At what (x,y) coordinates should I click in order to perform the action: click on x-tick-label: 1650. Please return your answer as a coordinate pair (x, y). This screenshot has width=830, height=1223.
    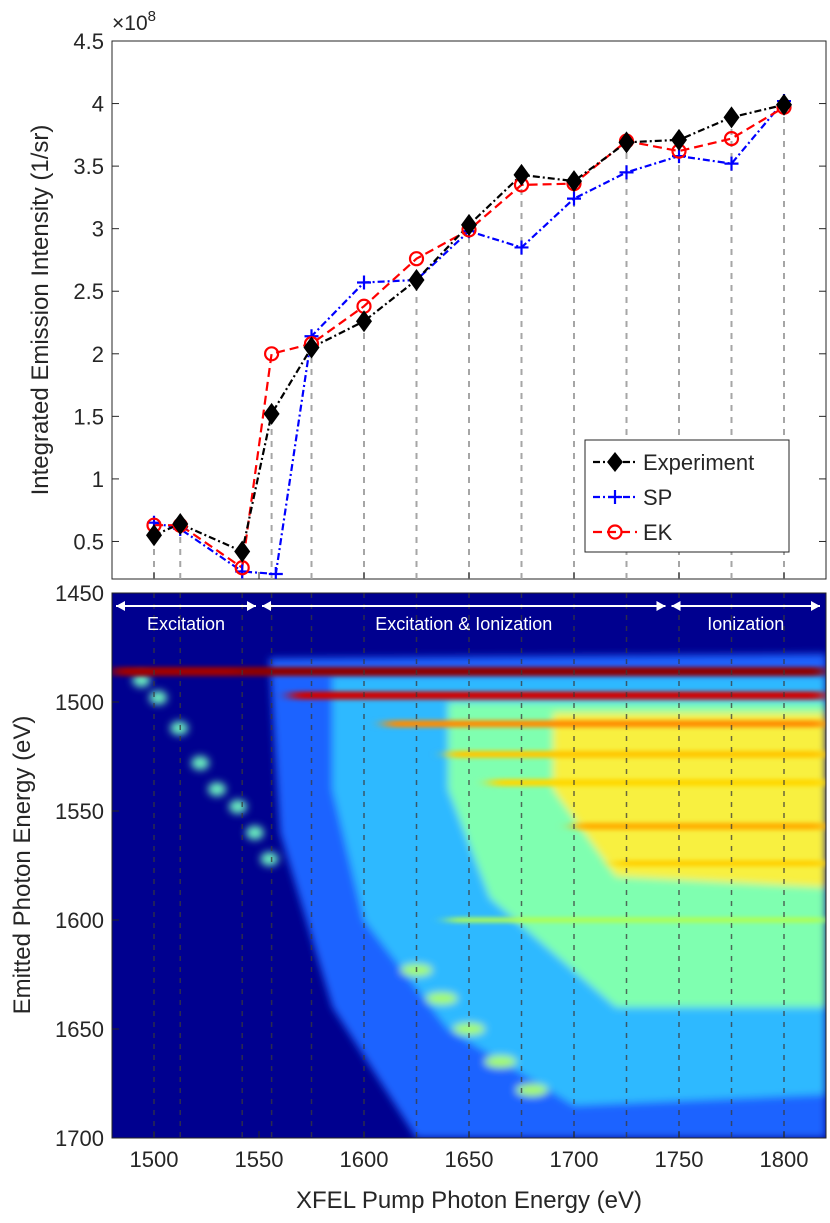
    Looking at the image, I should click on (469, 1159).